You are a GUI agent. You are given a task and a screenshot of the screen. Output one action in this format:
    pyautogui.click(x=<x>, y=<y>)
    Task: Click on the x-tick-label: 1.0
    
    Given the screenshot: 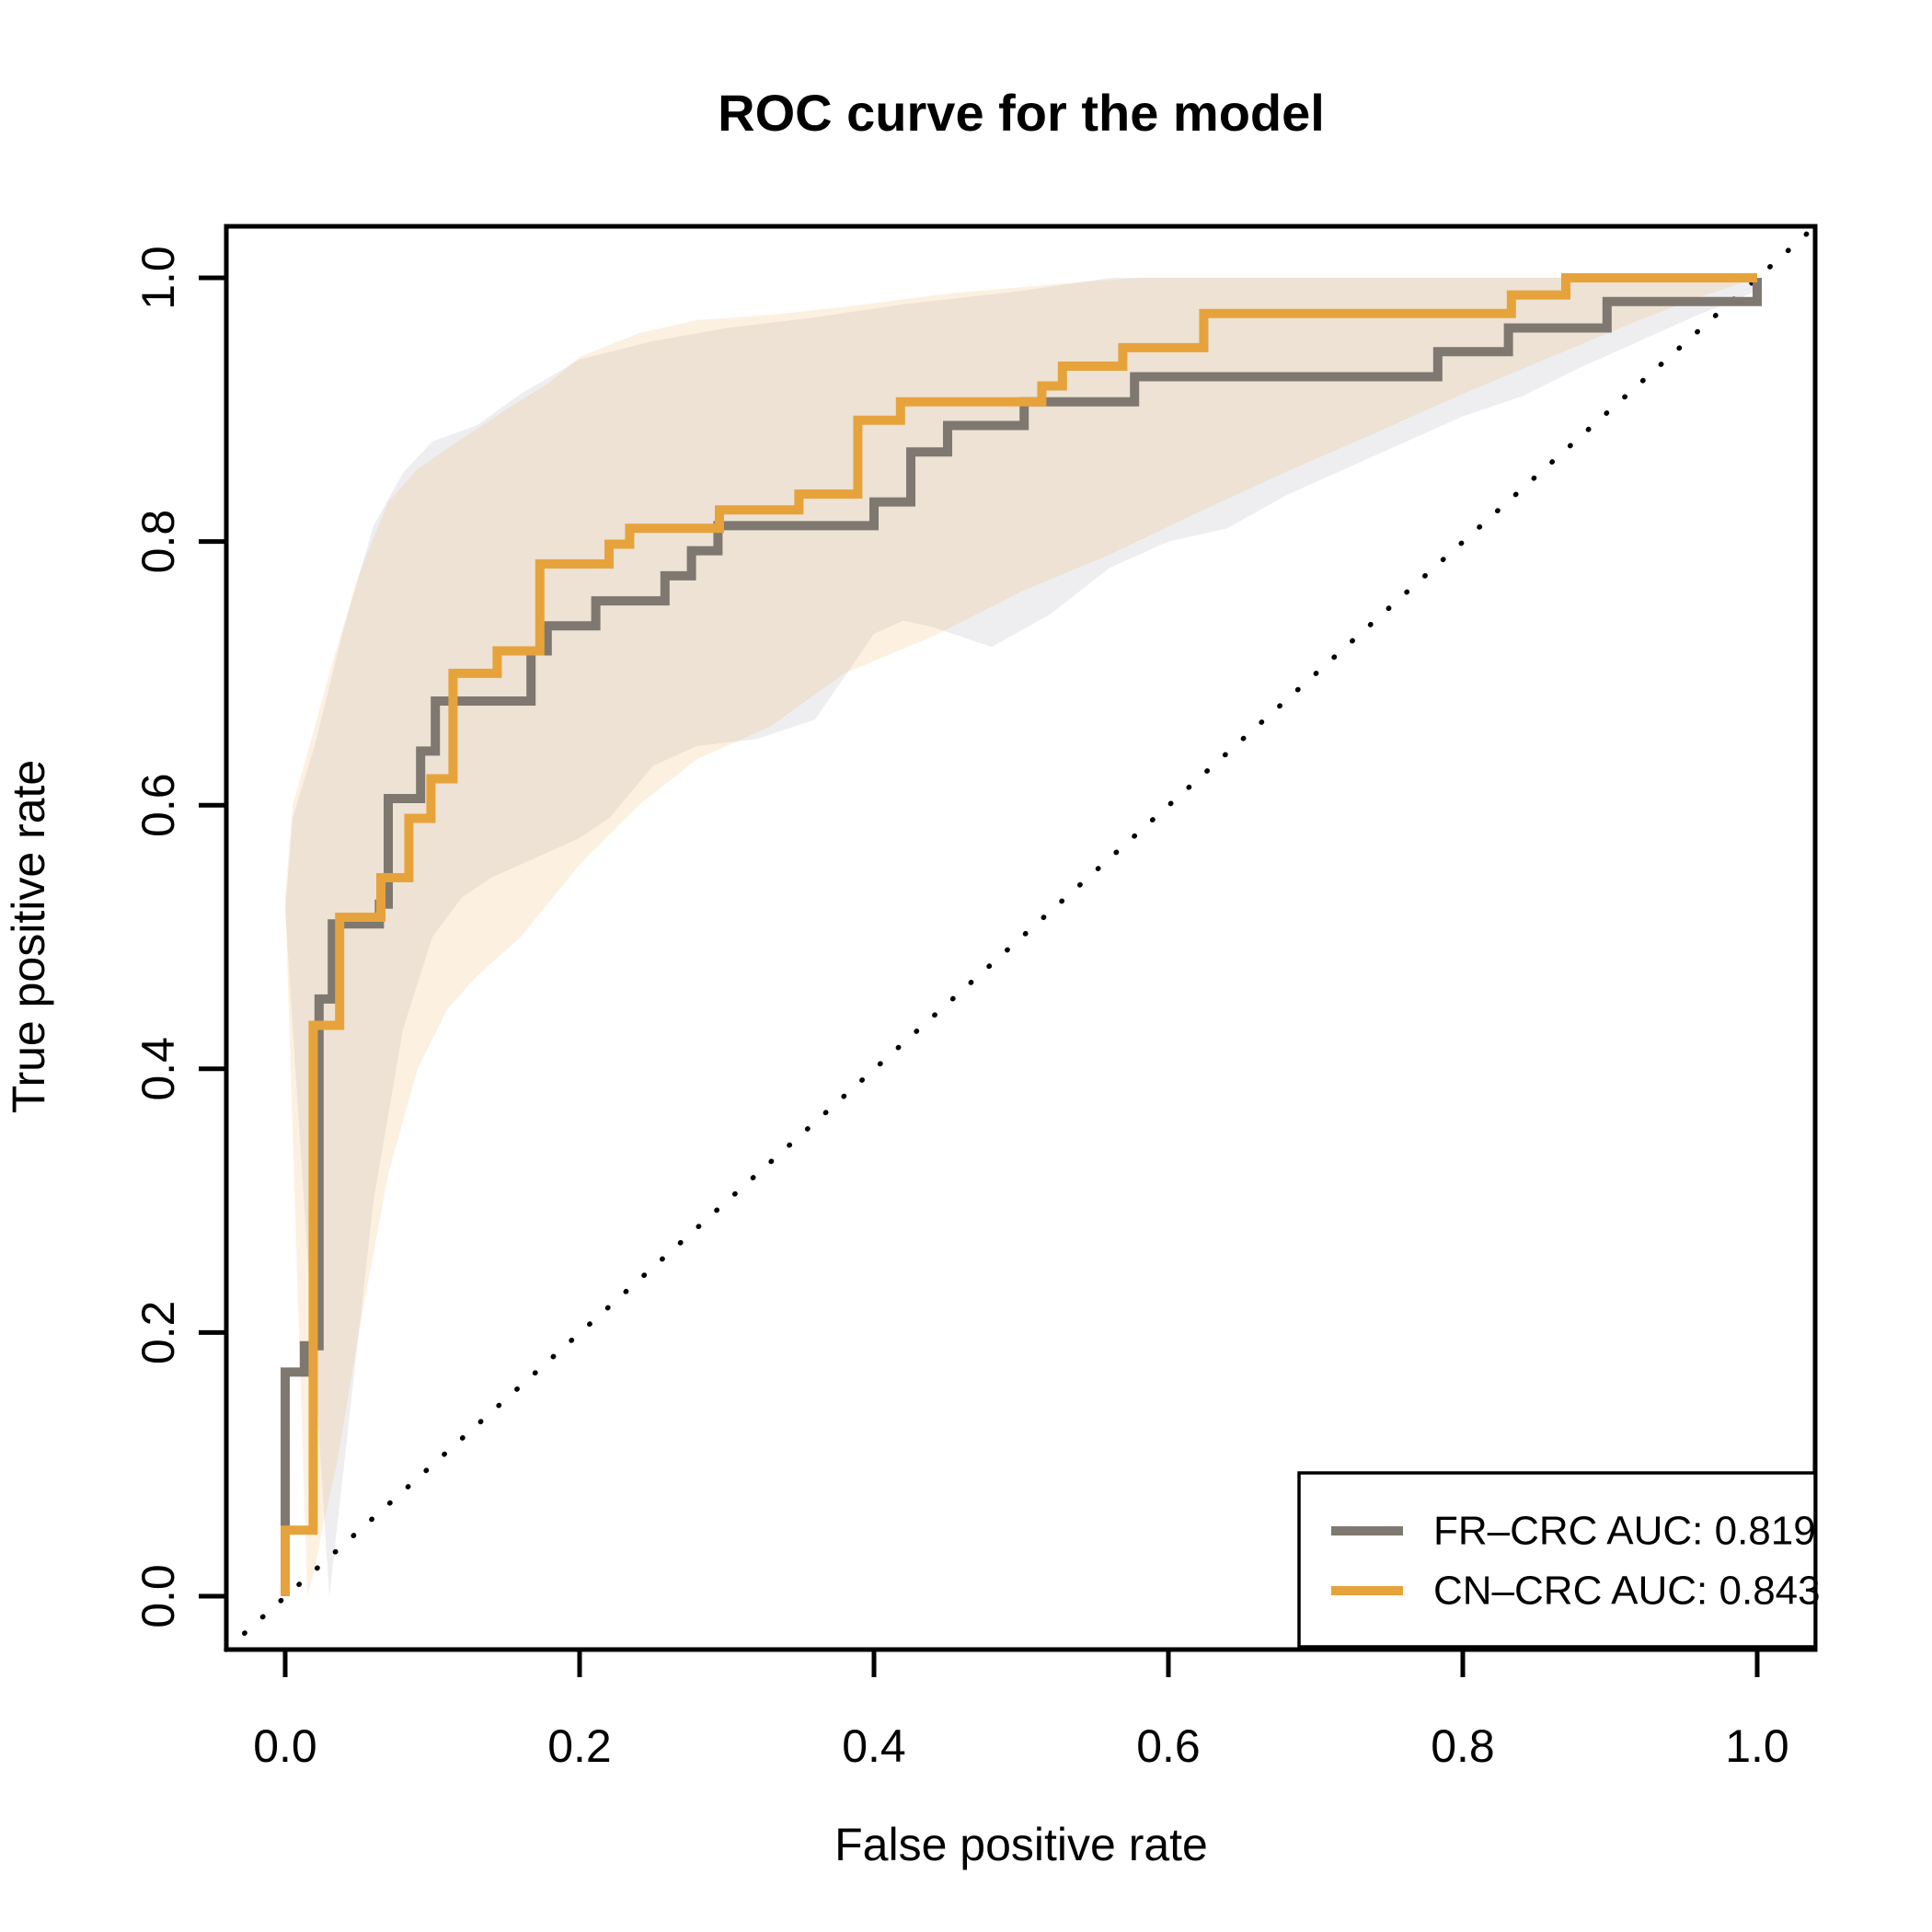 What is the action you would take?
    pyautogui.click(x=1757, y=1746)
    